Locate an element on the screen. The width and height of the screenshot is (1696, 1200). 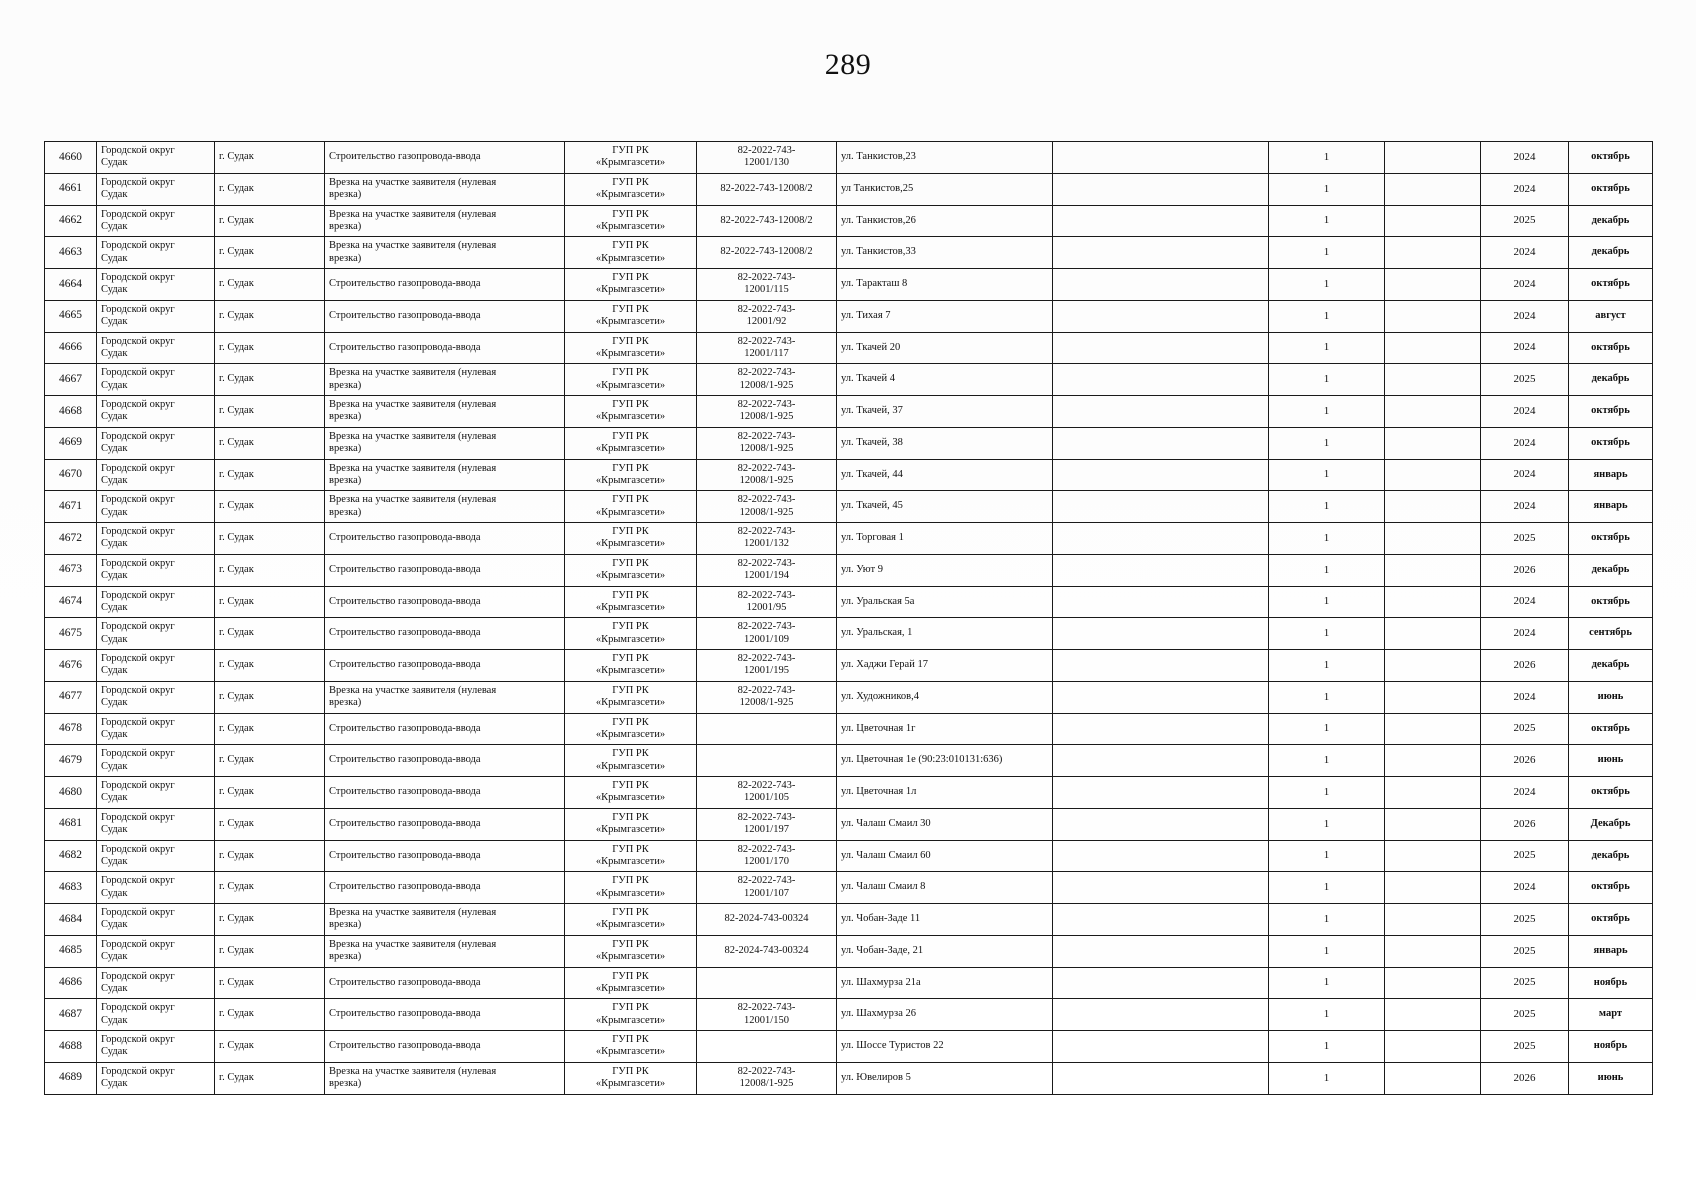
cell-address: ул. Шахмурза 21а is located at coordinates (944, 983).